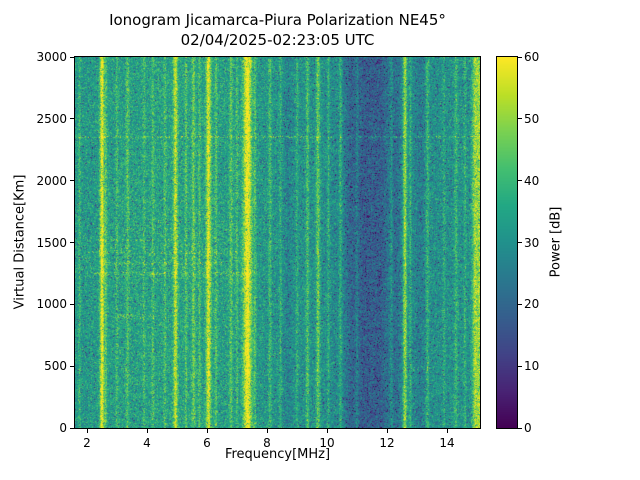  I want to click on y-tick-label: 0, so click(63, 428).